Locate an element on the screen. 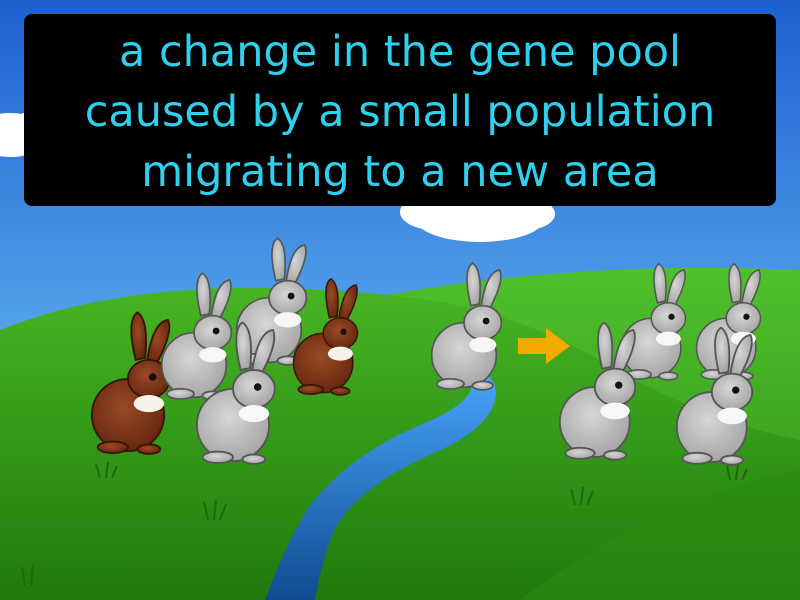 This screenshot has height=600, width=800. hill-lower-right is located at coordinates (660, 535).